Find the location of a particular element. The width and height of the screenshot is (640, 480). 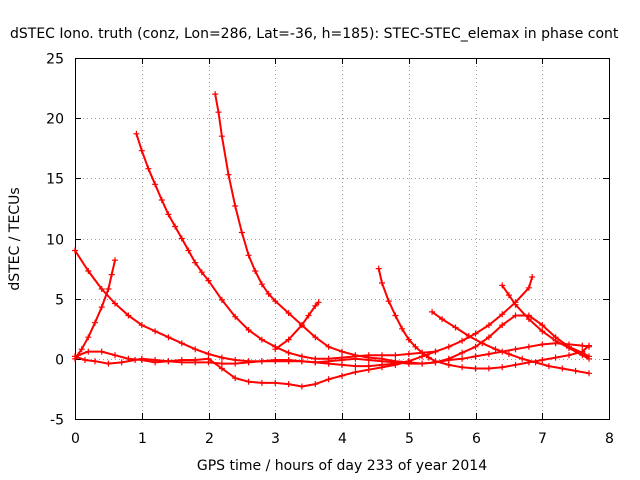

x-tick-label: 0 is located at coordinates (75, 439).